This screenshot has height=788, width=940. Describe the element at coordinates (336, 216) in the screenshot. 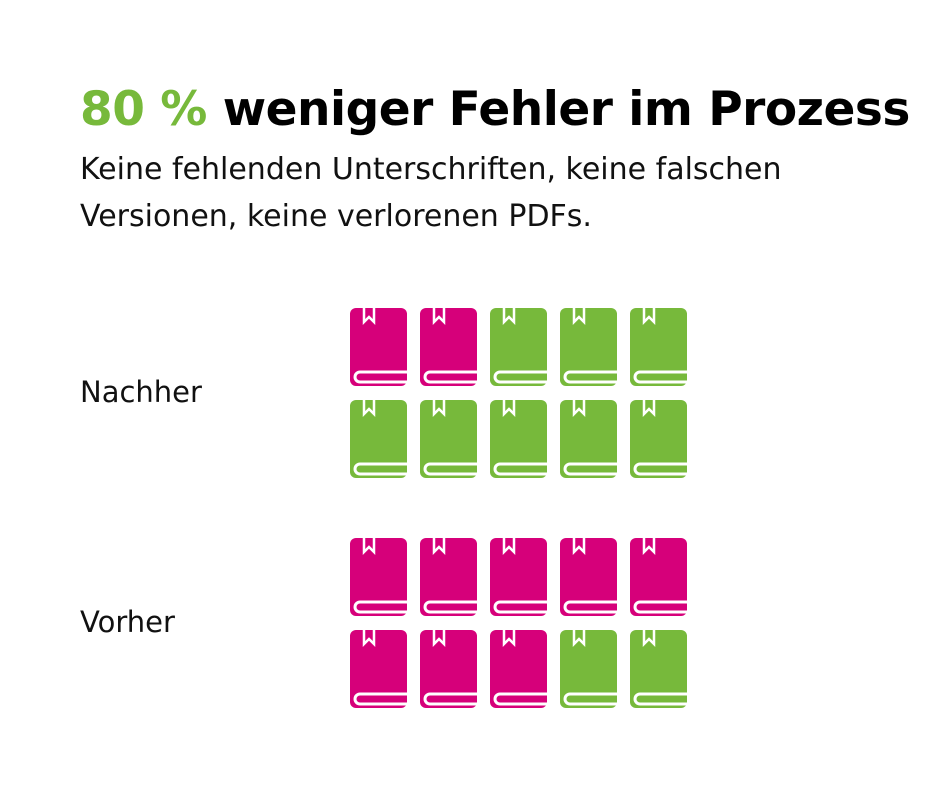

I see `subtitle-line: Versionen, keine verlorenen PDFs.` at that location.